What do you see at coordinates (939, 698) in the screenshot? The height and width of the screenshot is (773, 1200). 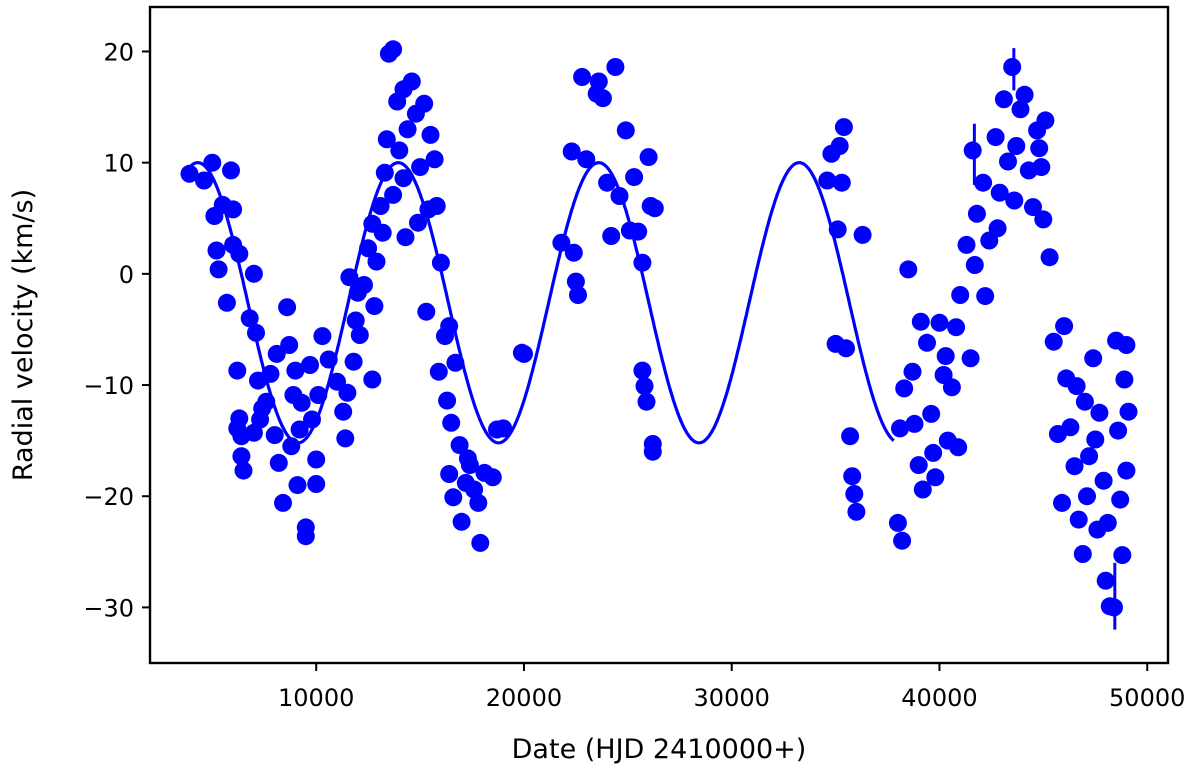 I see `x-tick-label: 40000` at bounding box center [939, 698].